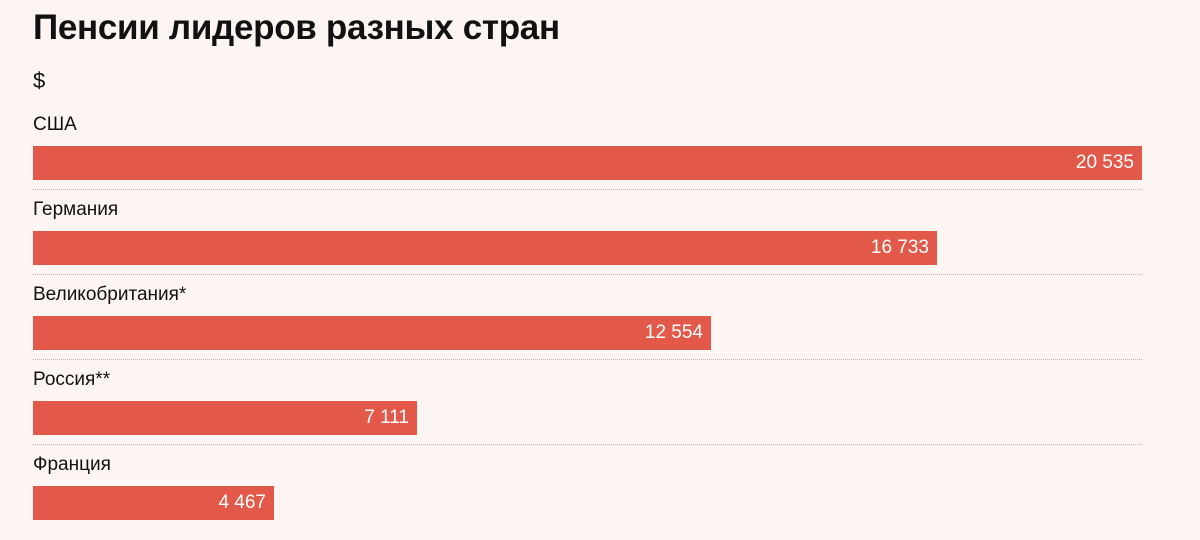  I want to click on bar-value-label: 20 535, so click(1104, 162).